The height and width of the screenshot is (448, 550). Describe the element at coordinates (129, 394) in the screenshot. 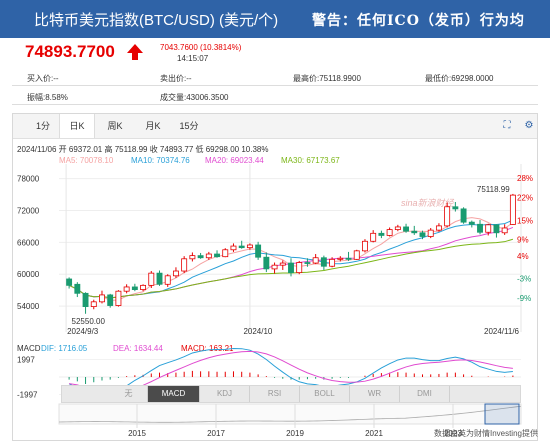

I see `indicator-none: 无` at that location.